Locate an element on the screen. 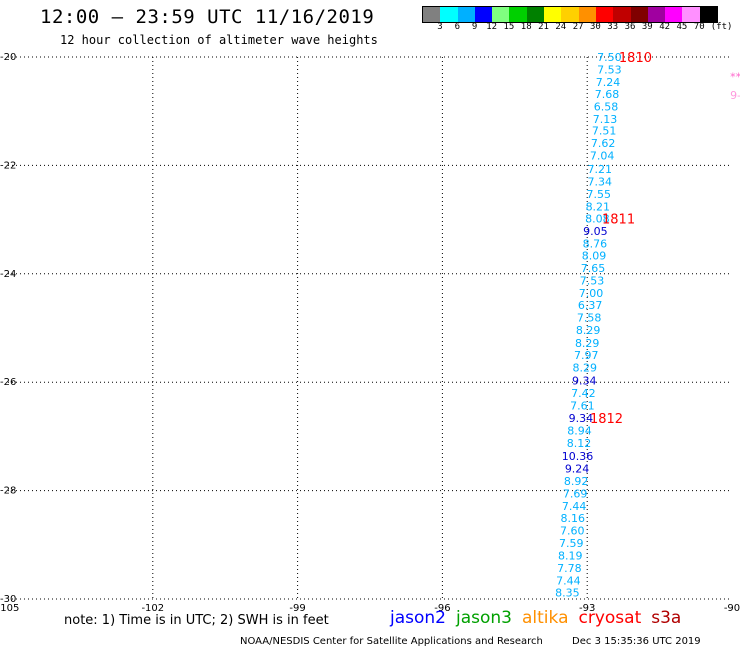 The image size is (740, 650). wave-height-label: 7.61 is located at coordinates (582, 406).